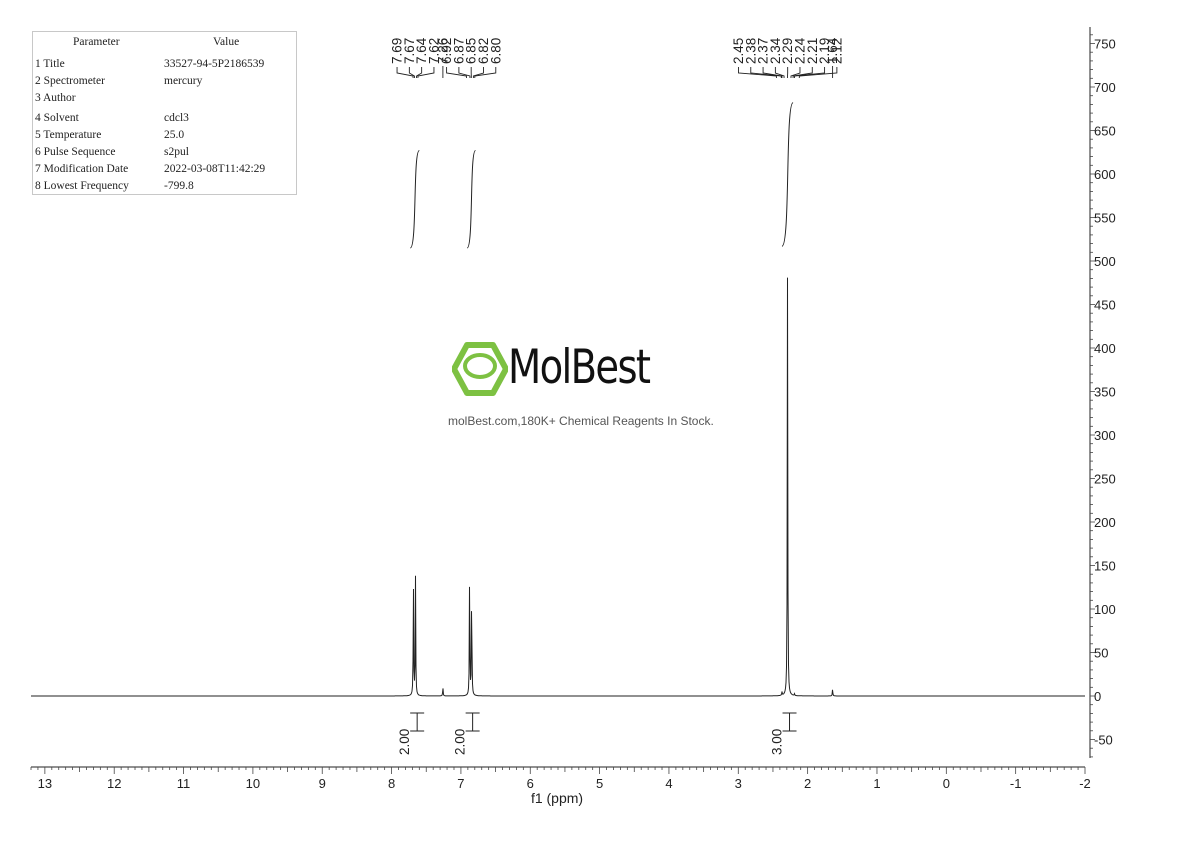  Describe the element at coordinates (253, 783) in the screenshot. I see `x-tick-label: 10` at that location.